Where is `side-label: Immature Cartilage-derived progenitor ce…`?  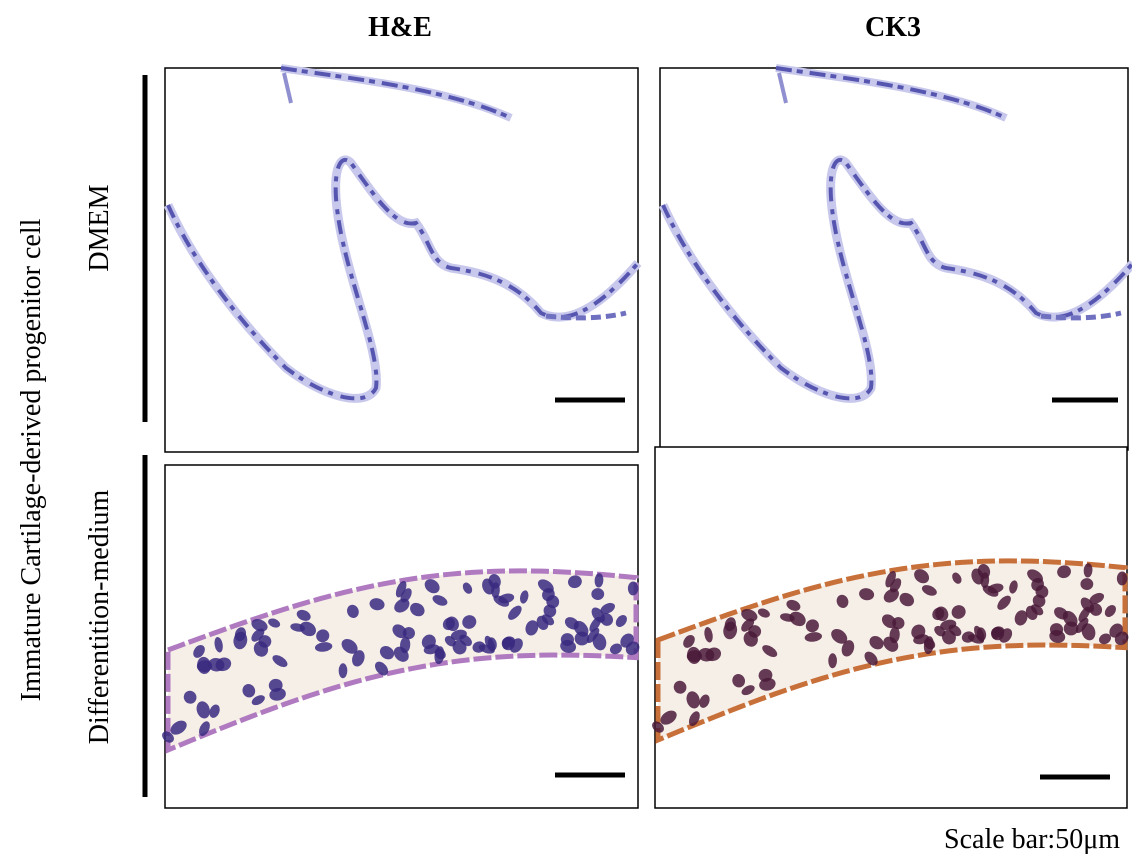 side-label: Immature Cartilage-derived progenitor ce… is located at coordinates (31, 459).